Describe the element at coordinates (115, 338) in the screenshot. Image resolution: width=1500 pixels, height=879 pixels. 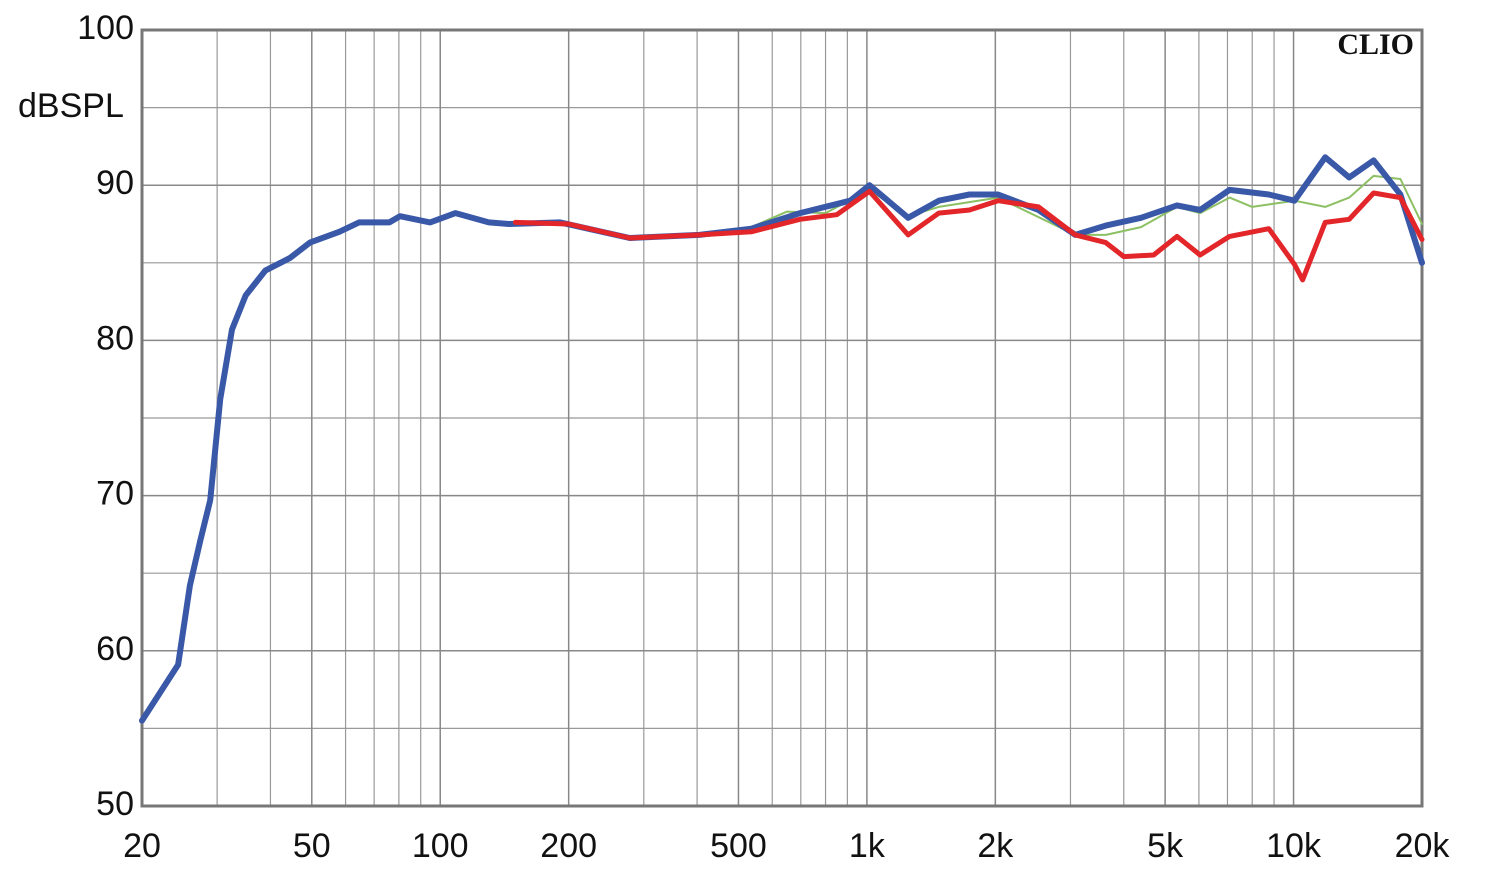
I see `y-tick-label: 80` at that location.